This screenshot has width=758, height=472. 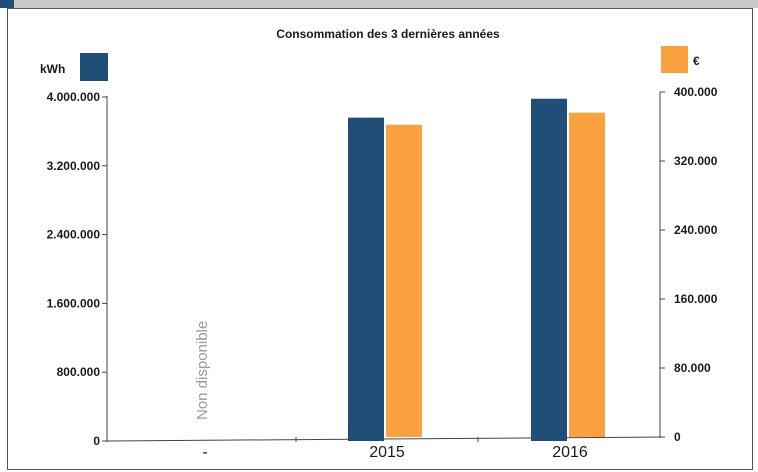 I want to click on not-available-annotation: Non disponible, so click(x=202, y=370).